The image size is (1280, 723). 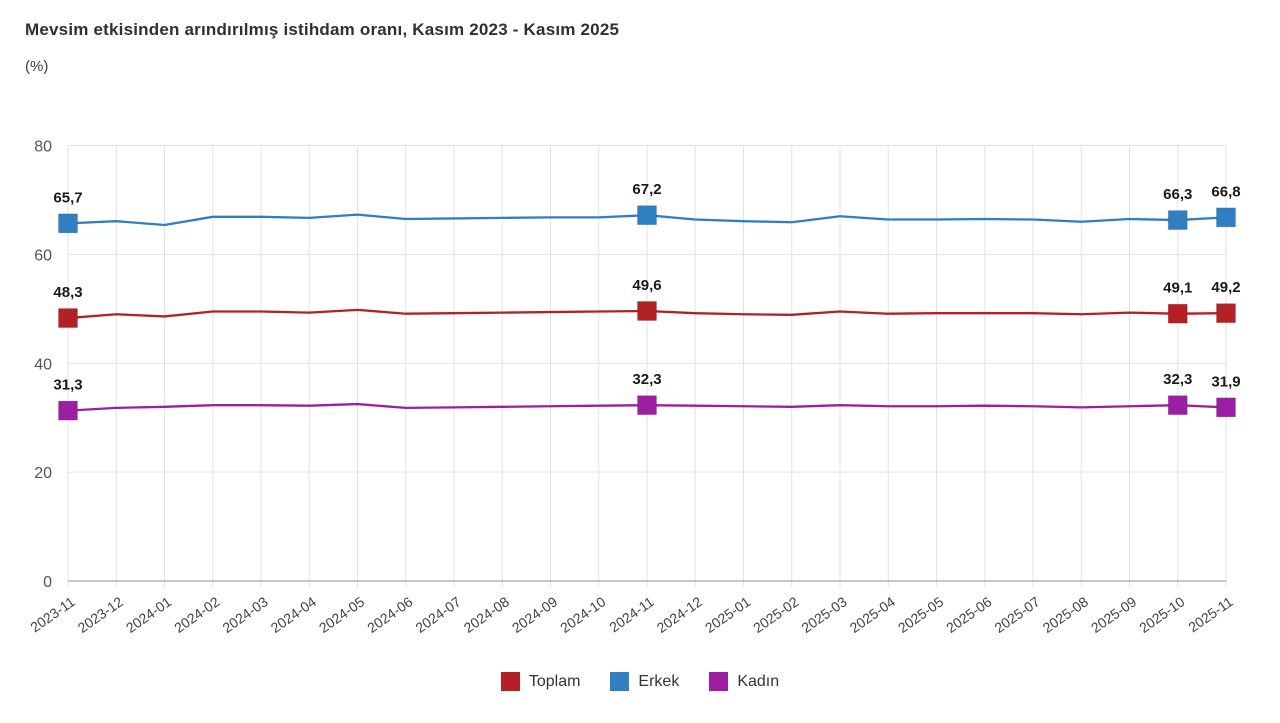 What do you see at coordinates (582, 614) in the screenshot?
I see `x-axis-tick-label: 2024-10` at bounding box center [582, 614].